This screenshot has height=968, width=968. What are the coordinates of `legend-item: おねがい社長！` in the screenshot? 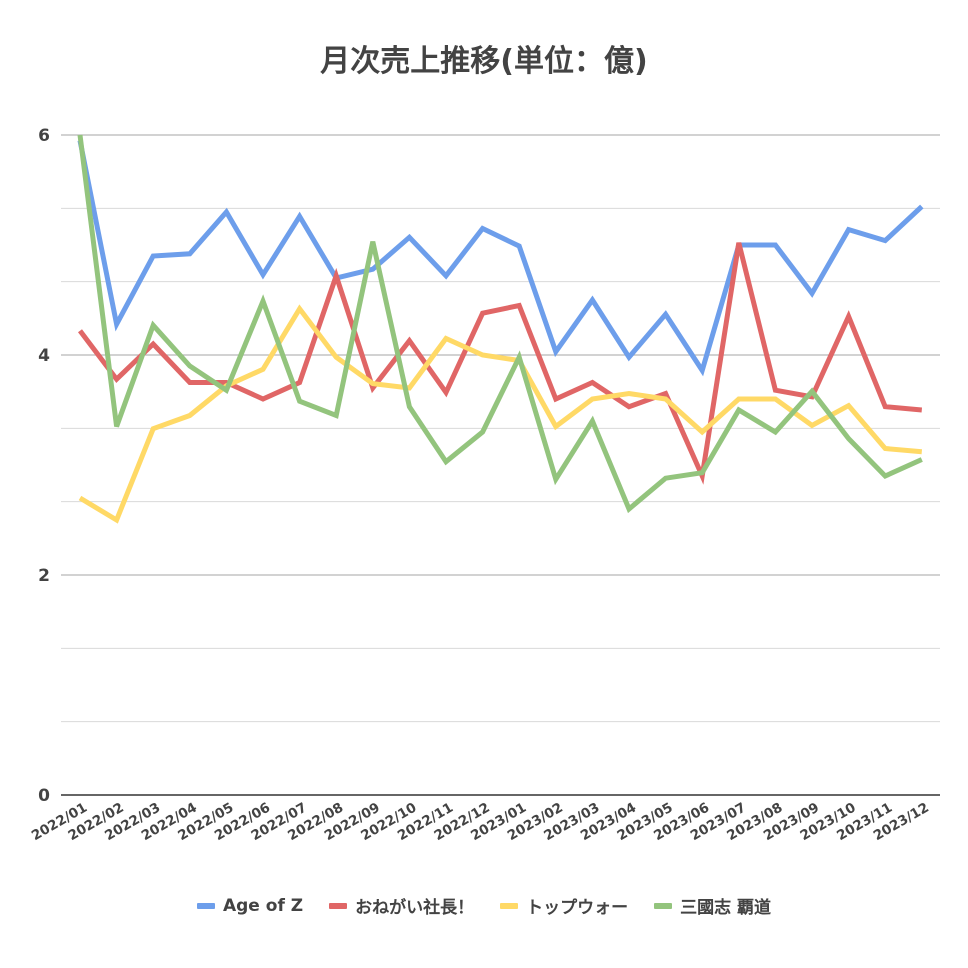 It's located at (401, 905).